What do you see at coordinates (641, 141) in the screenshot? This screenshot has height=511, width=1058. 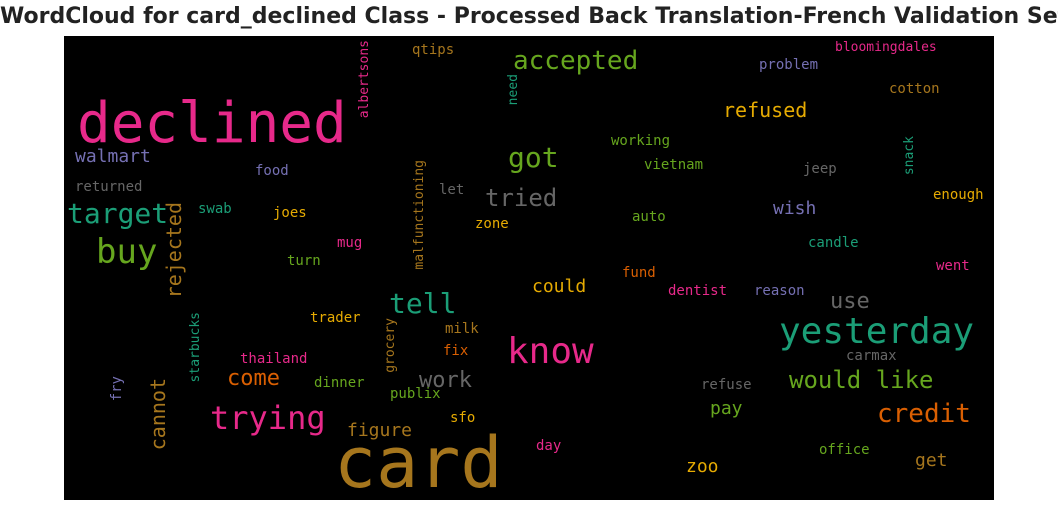 I see `word-working: working` at bounding box center [641, 141].